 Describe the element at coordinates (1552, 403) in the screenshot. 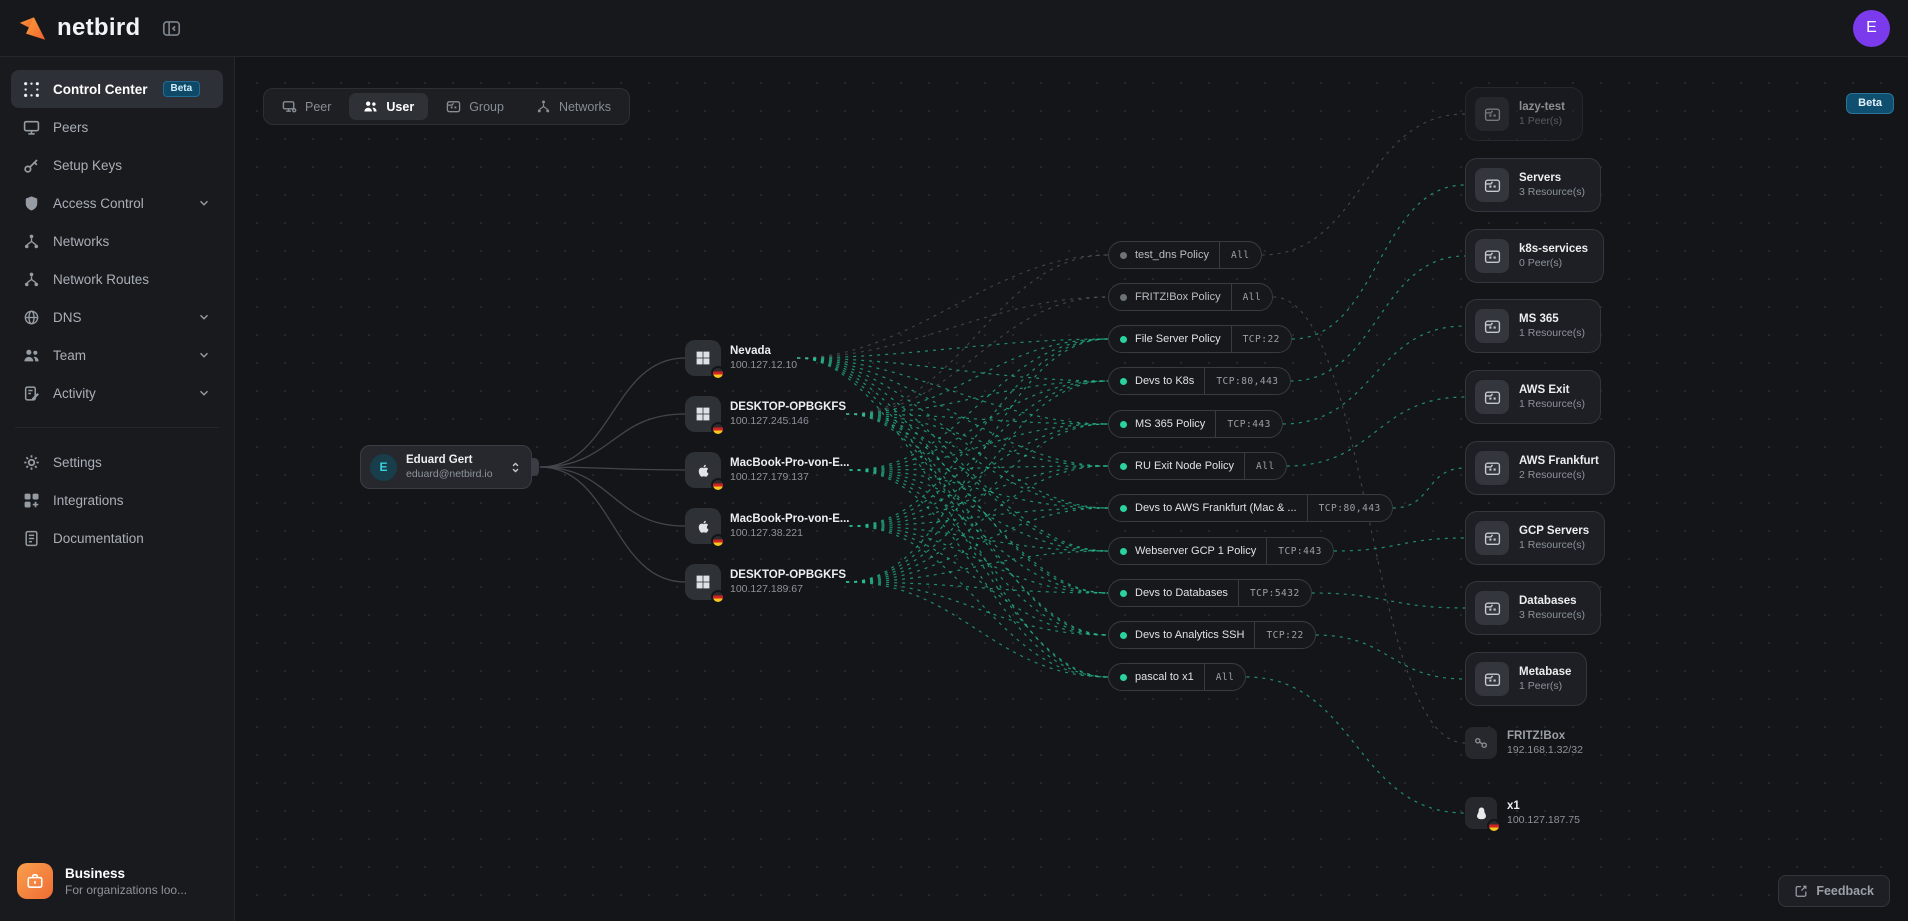

I see `group-sublabel: 1 Resource(s)` at that location.